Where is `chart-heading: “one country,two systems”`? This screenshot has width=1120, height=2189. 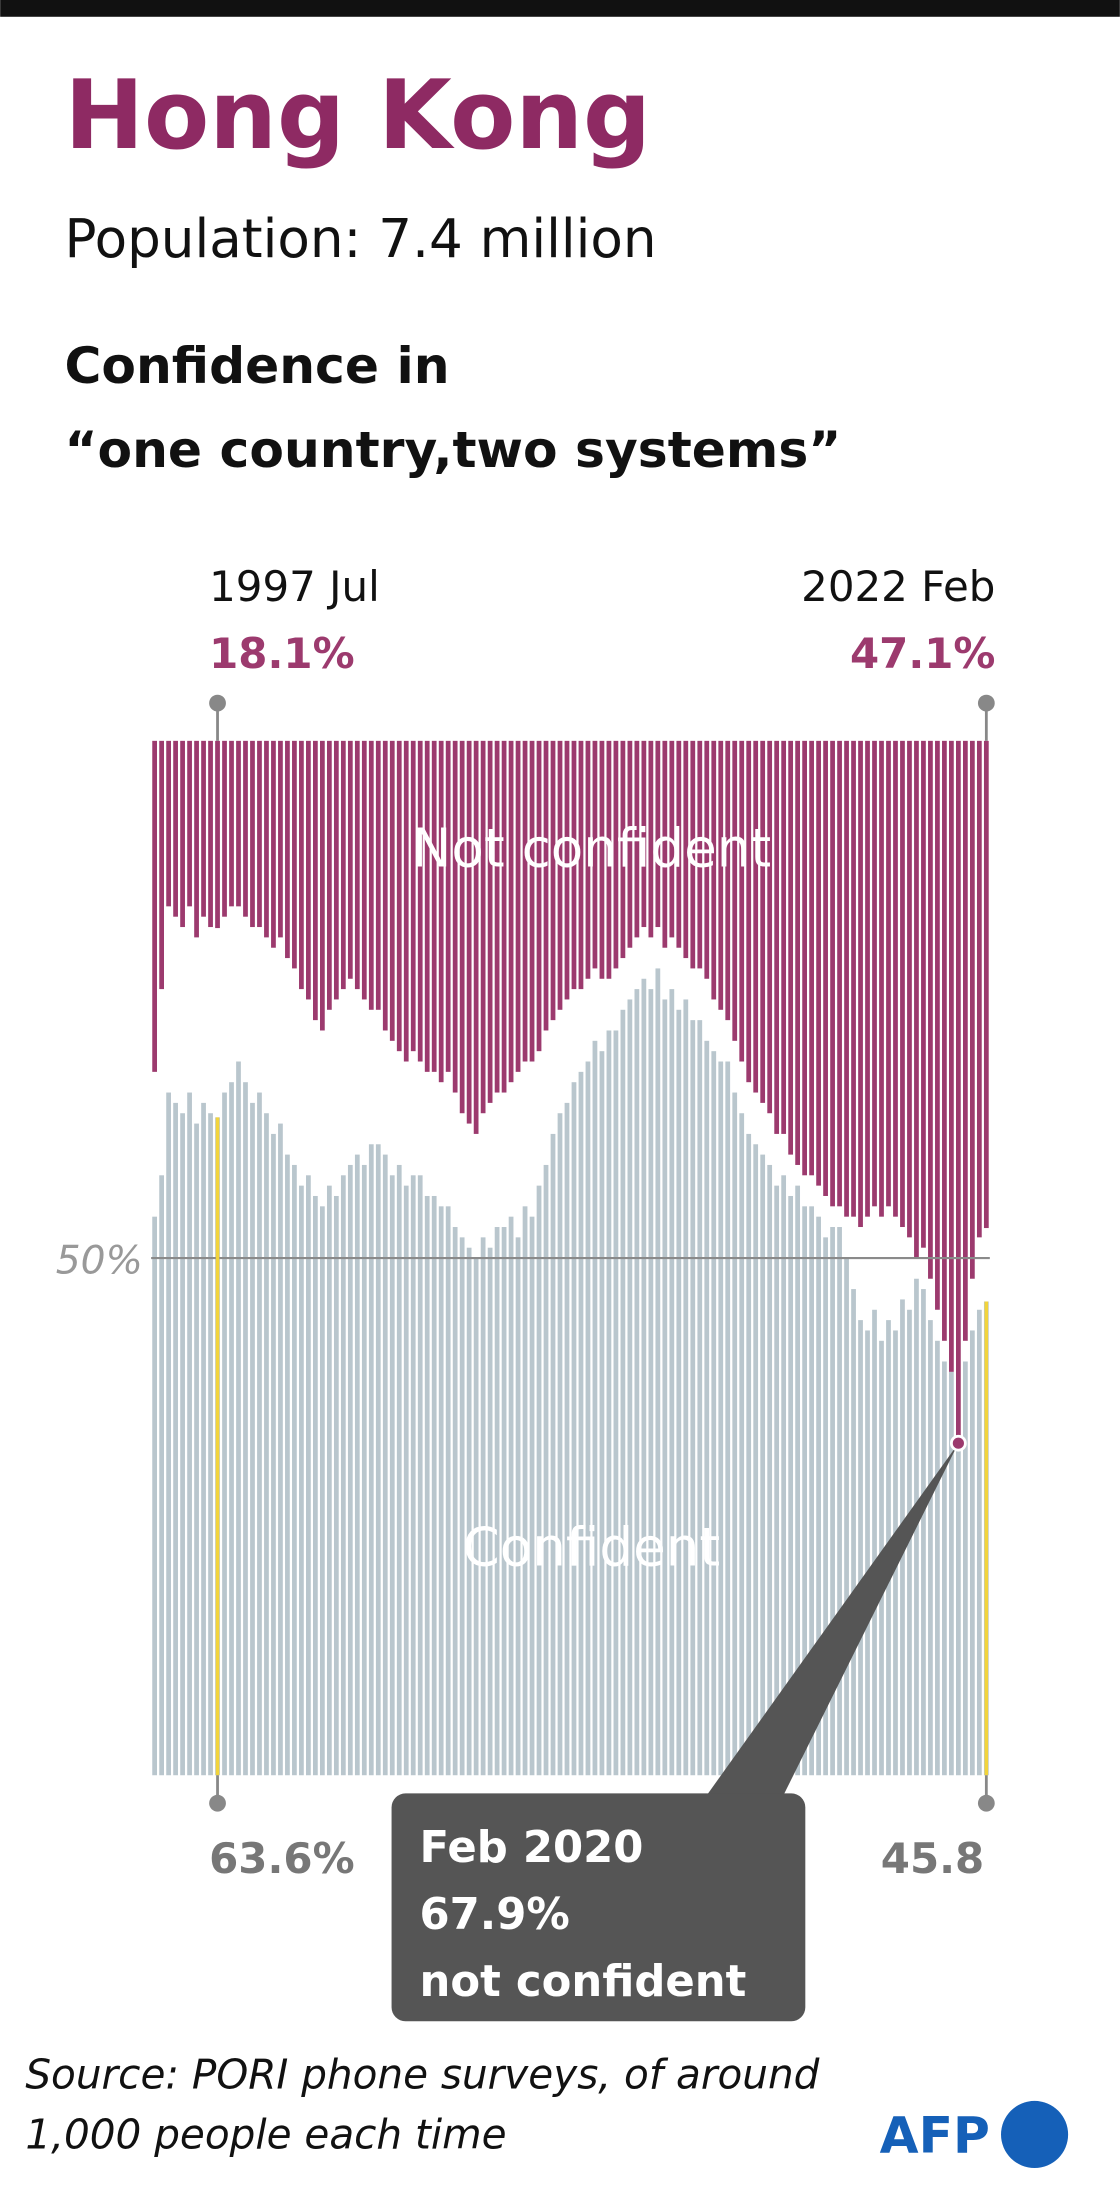 chart-heading: “one country,two systems” is located at coordinates (452, 449).